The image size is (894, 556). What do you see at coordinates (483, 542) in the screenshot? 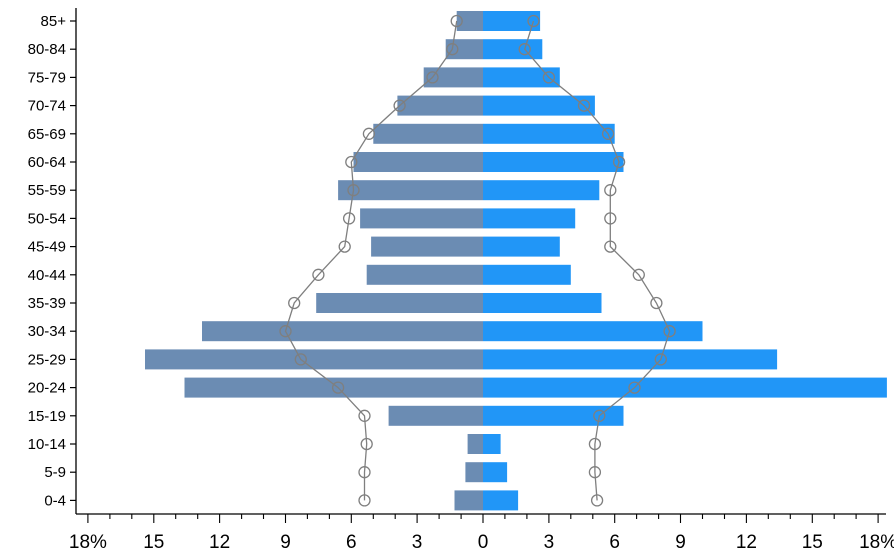
I see `x-tick-label: 0` at bounding box center [483, 542].